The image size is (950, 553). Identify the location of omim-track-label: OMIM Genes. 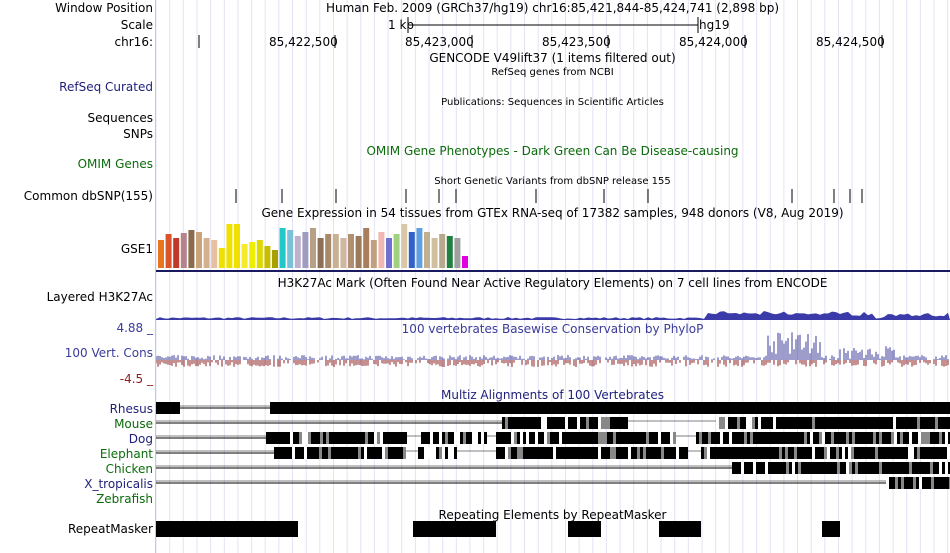
(115, 164).